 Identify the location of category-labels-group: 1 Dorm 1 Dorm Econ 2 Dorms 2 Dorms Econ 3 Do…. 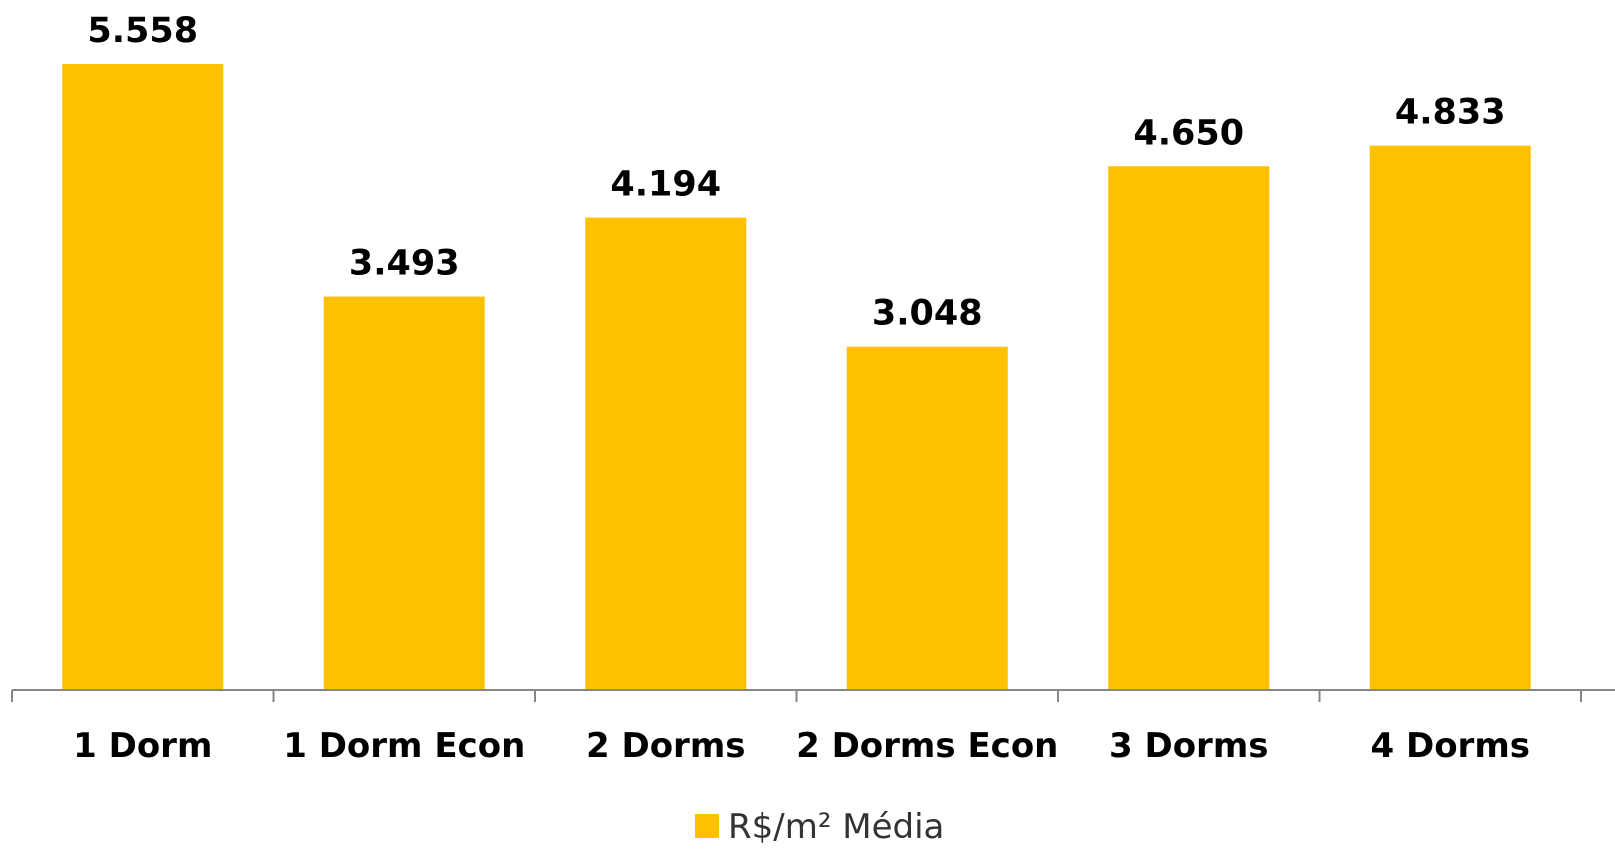
(801, 746).